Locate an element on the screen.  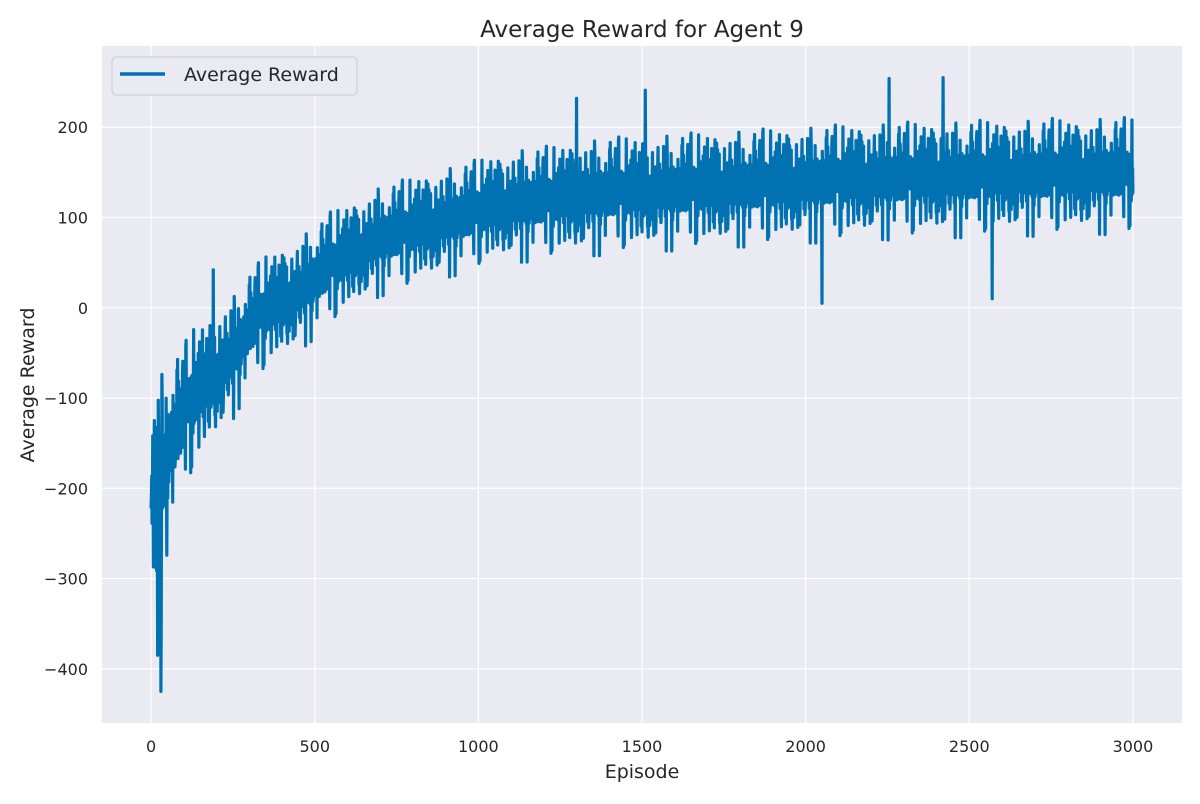
x-tick-labels: 0 500 1000 1500 2000 2500 3000 is located at coordinates (649, 746).